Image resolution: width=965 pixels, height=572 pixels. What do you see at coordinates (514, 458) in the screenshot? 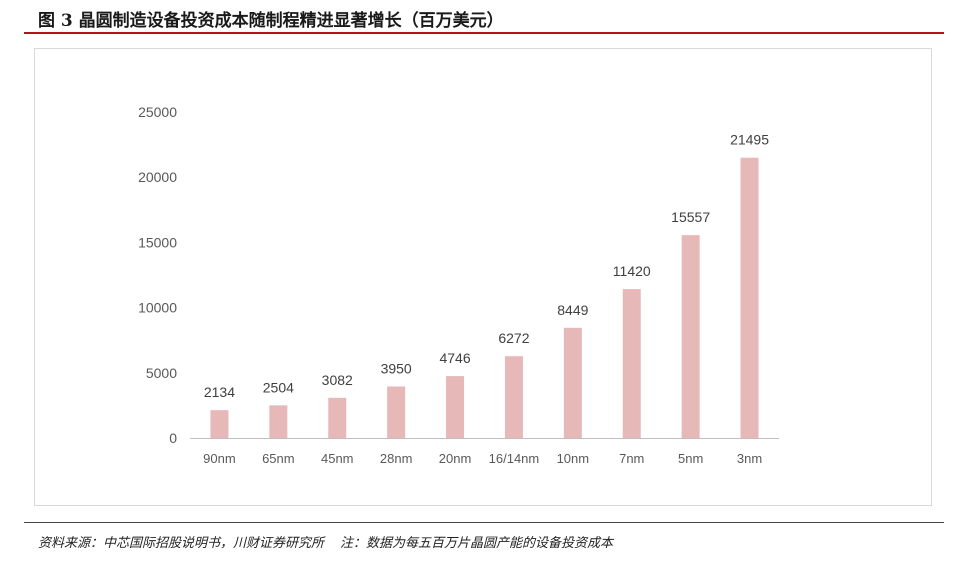
I see `x-tick-label: 16/14nm` at bounding box center [514, 458].